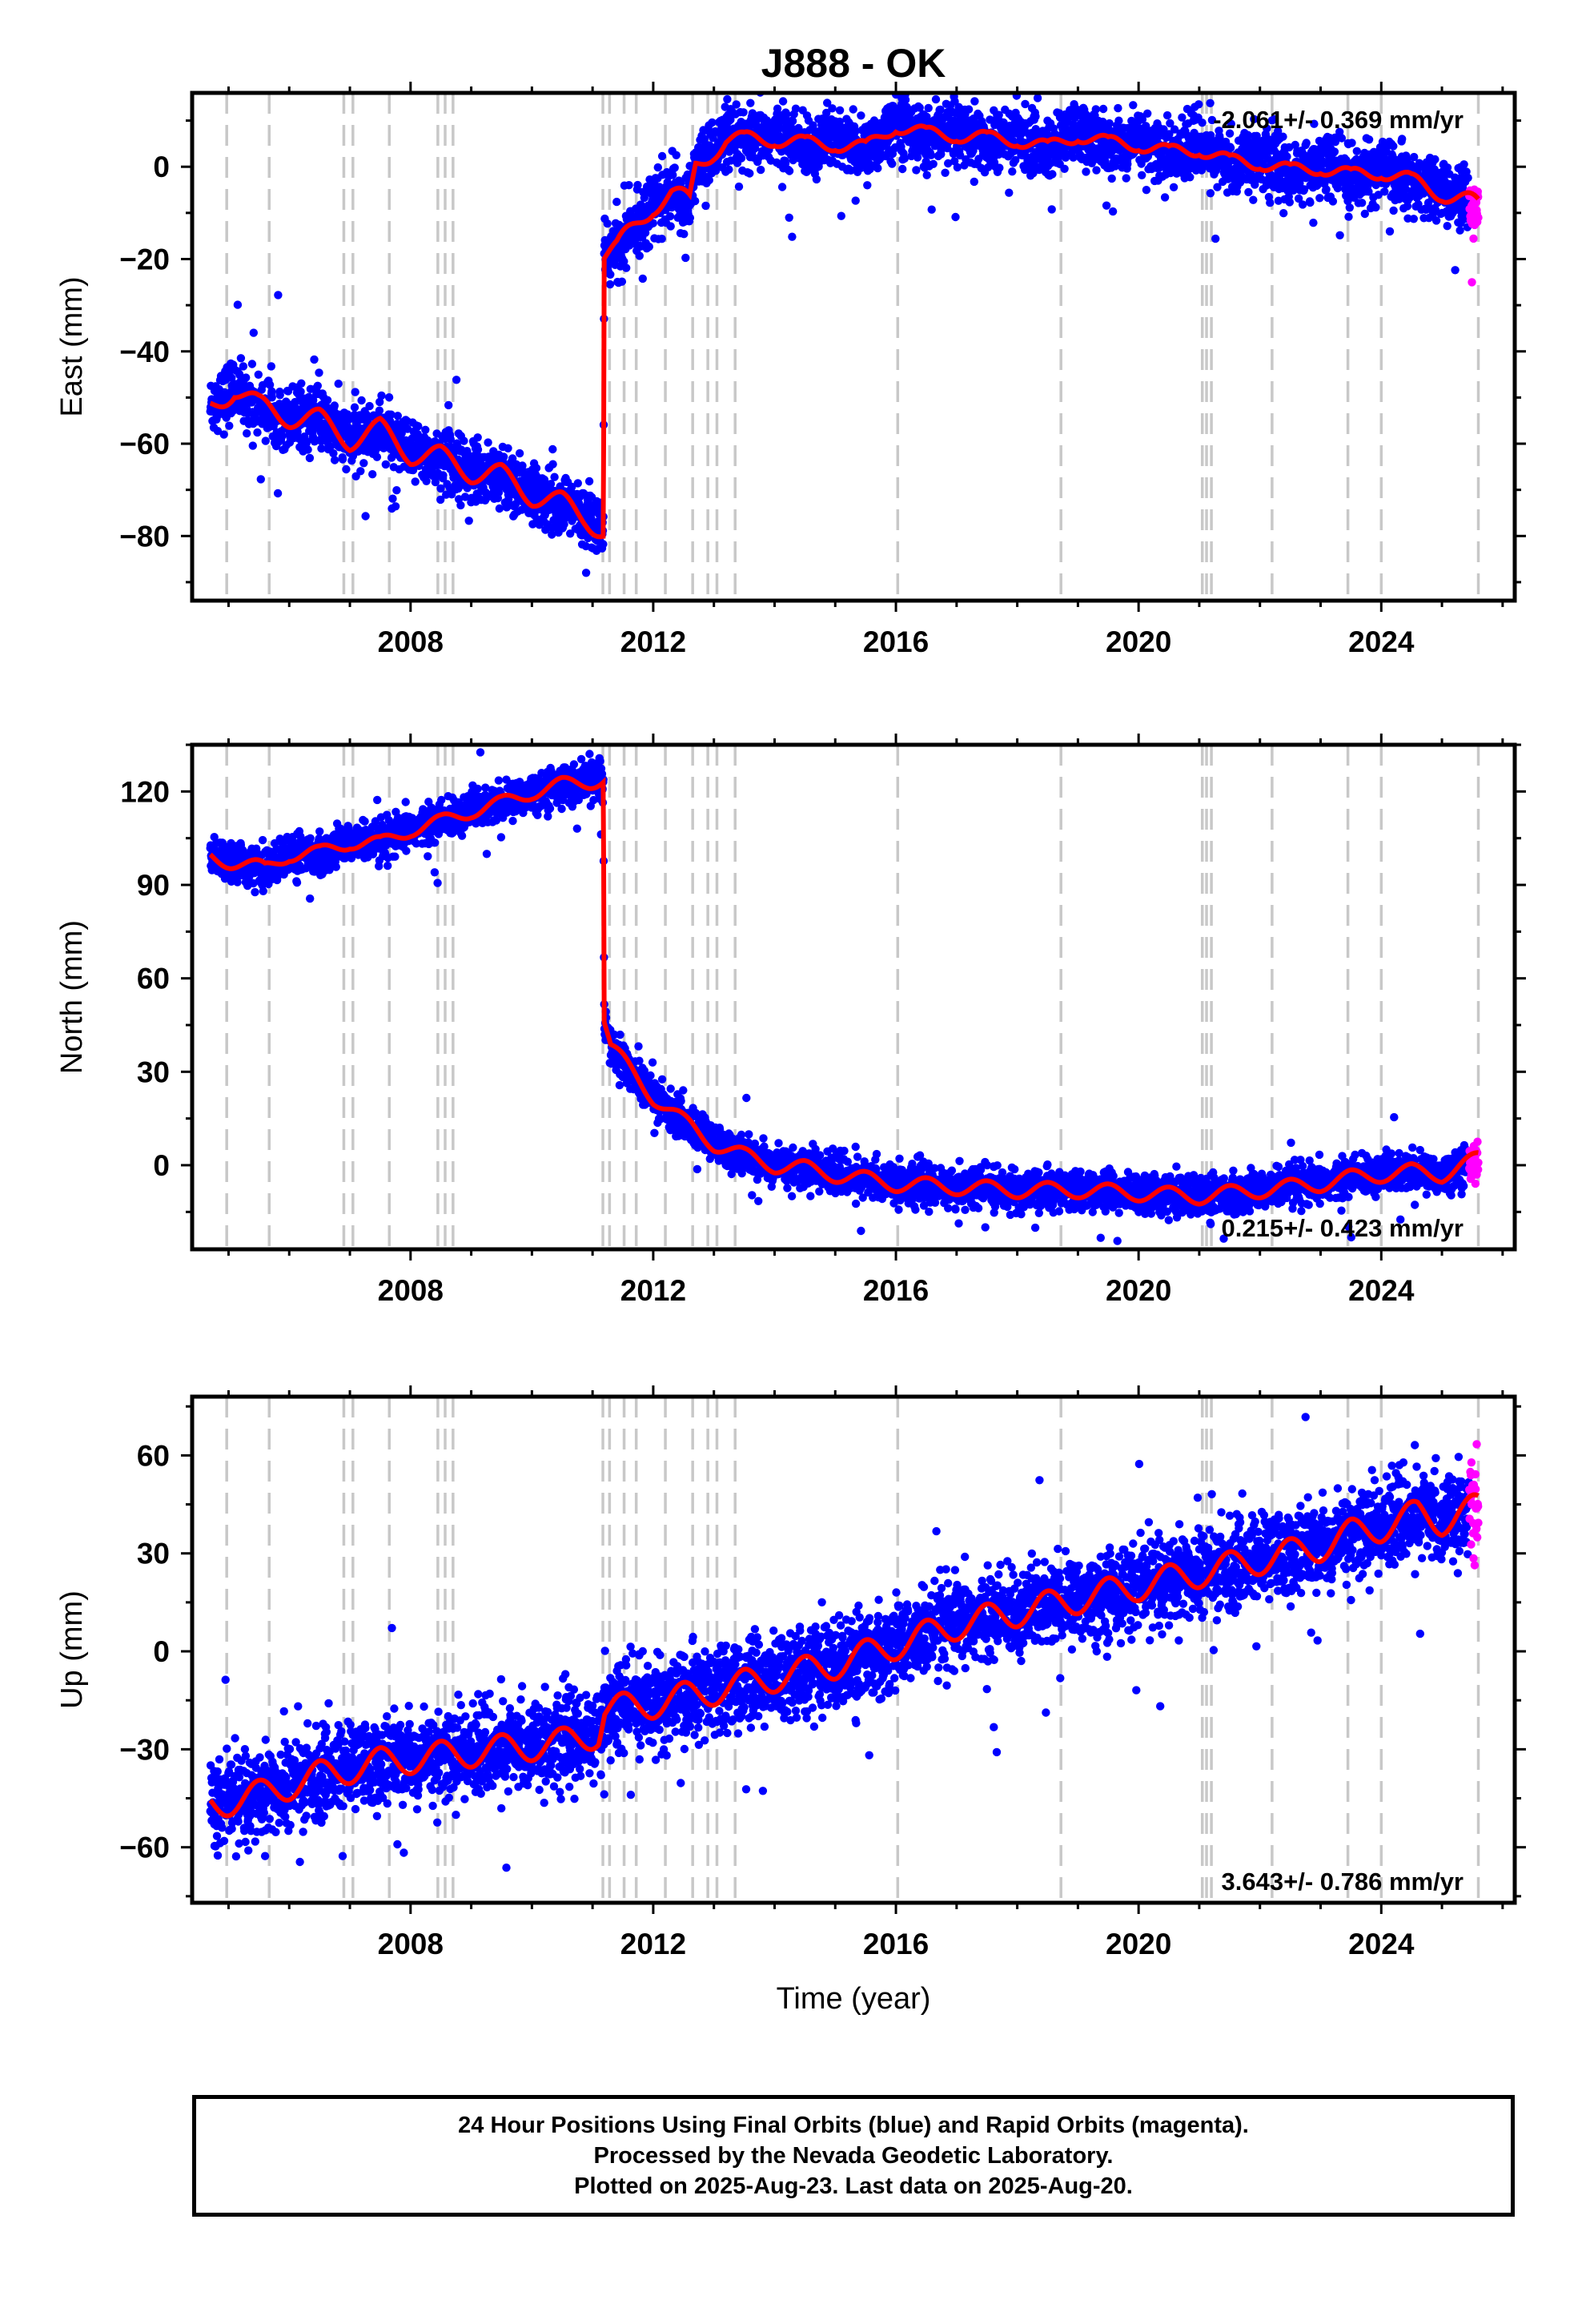  Describe the element at coordinates (144, 444) in the screenshot. I see `y-tick-label: −60` at that location.